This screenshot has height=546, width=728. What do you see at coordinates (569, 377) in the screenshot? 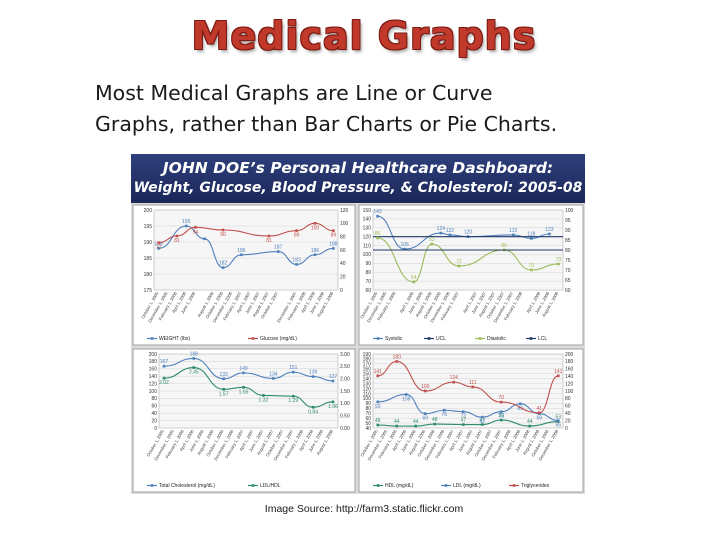
I see `y-tick-label-right: 140` at bounding box center [569, 377].